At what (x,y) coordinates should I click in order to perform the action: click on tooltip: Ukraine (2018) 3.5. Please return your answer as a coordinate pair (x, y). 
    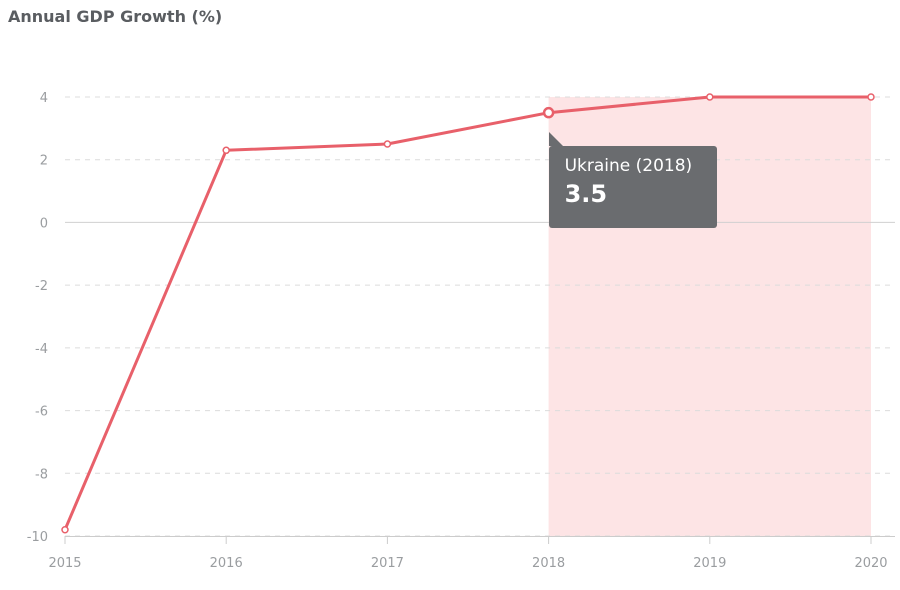
    Looking at the image, I should click on (632, 179).